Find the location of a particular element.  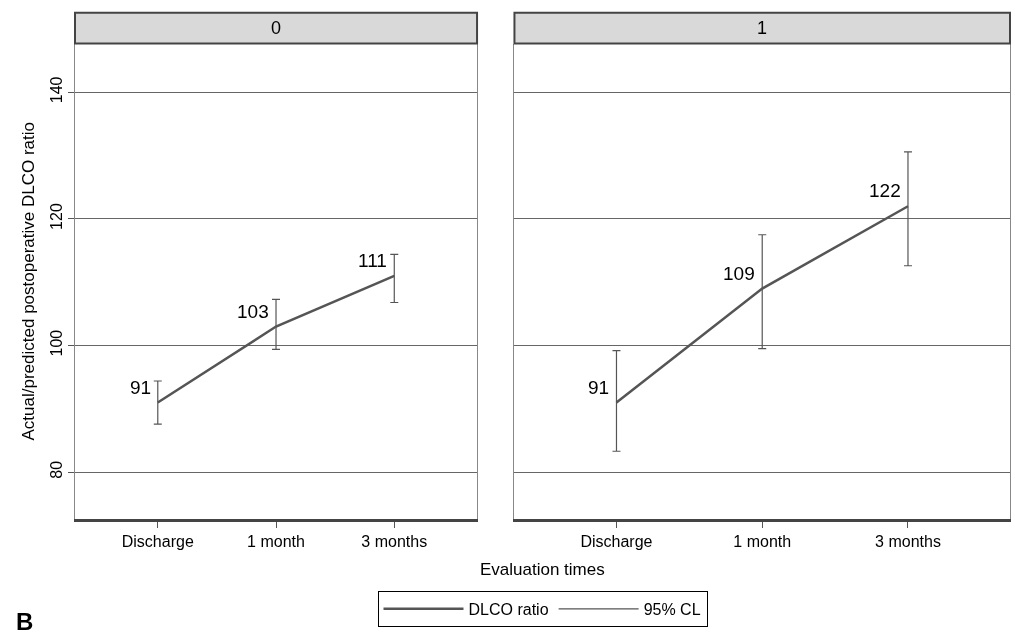

data-label: 109 is located at coordinates (739, 273).